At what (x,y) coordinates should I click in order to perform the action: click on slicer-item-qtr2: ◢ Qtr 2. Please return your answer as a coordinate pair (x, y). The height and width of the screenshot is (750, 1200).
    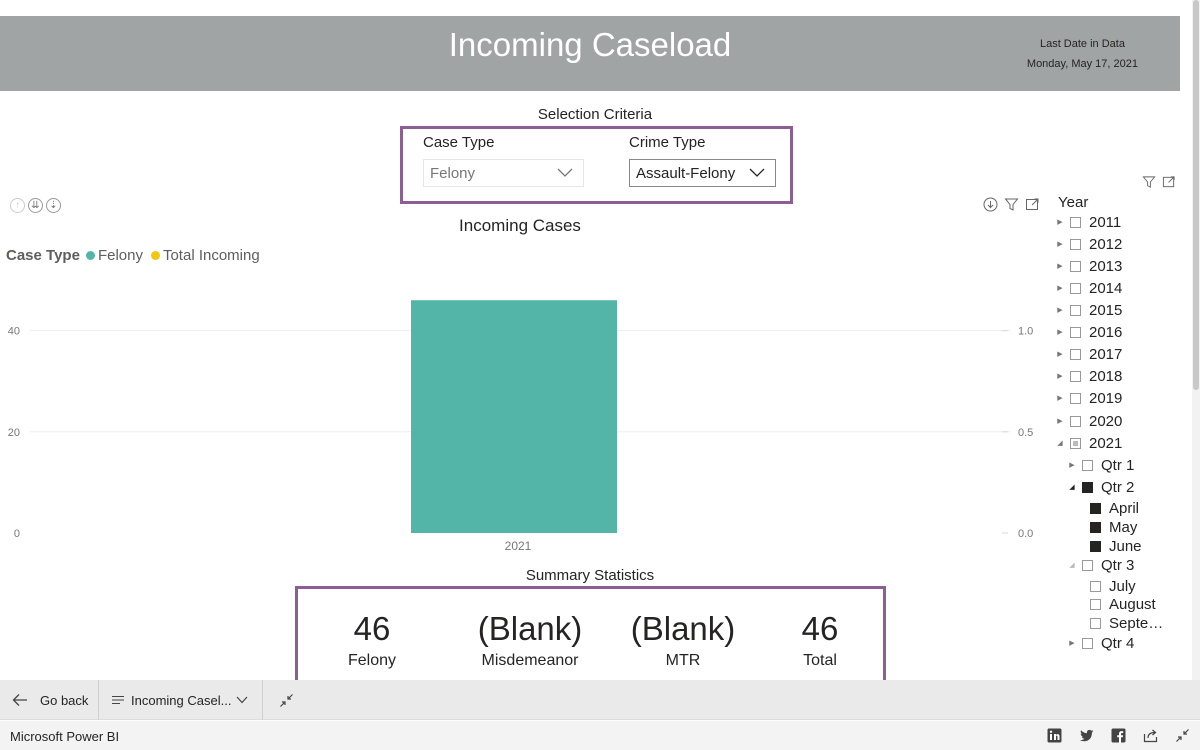
    Looking at the image, I should click on (1101, 487).